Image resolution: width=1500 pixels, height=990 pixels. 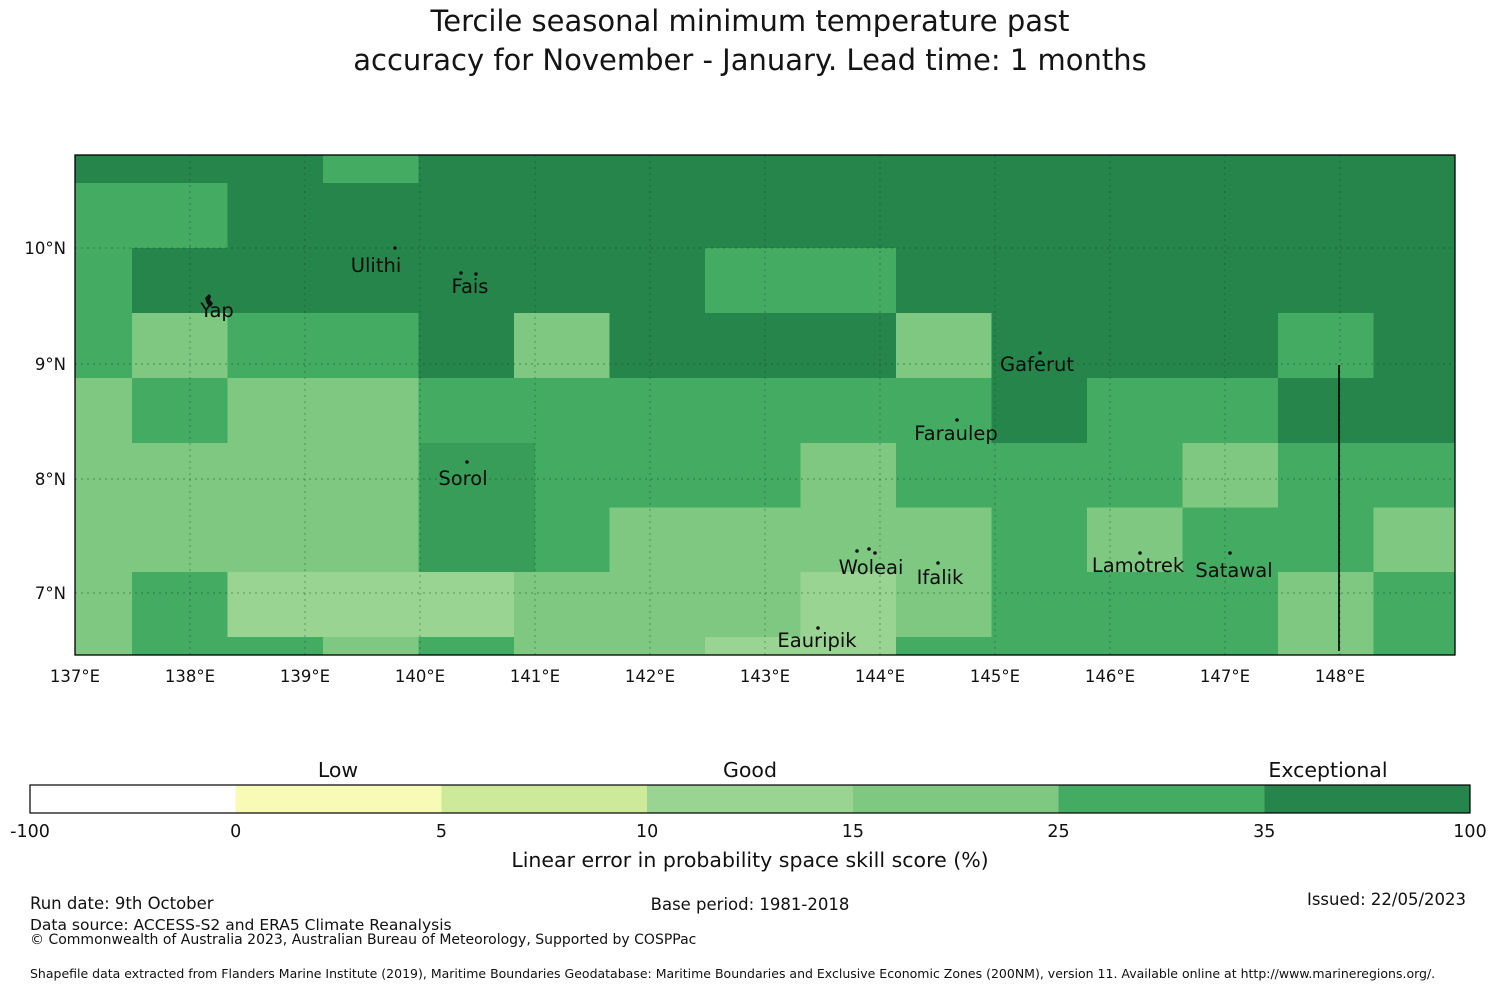 What do you see at coordinates (50, 593) in the screenshot?
I see `y-tick-label: 7°N` at bounding box center [50, 593].